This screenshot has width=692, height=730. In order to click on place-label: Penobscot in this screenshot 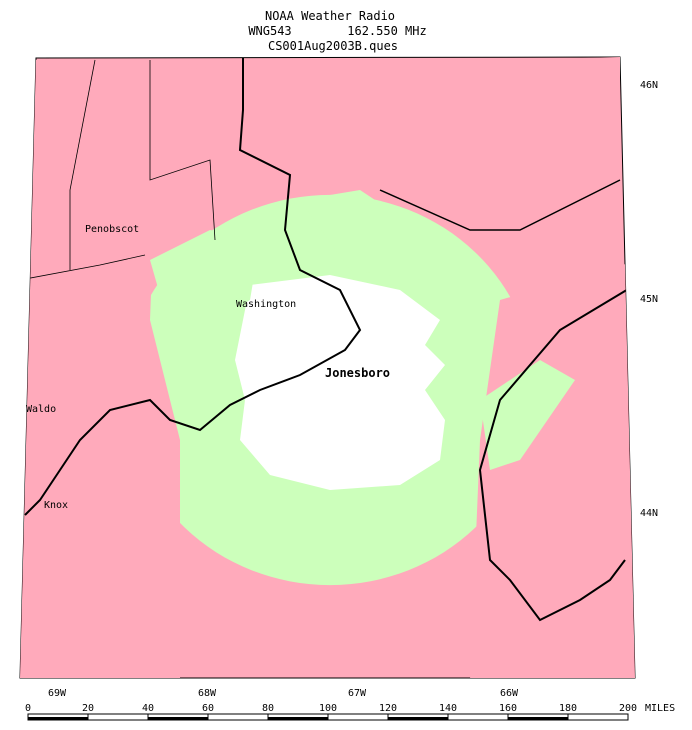, I will do `click(112, 229)`.